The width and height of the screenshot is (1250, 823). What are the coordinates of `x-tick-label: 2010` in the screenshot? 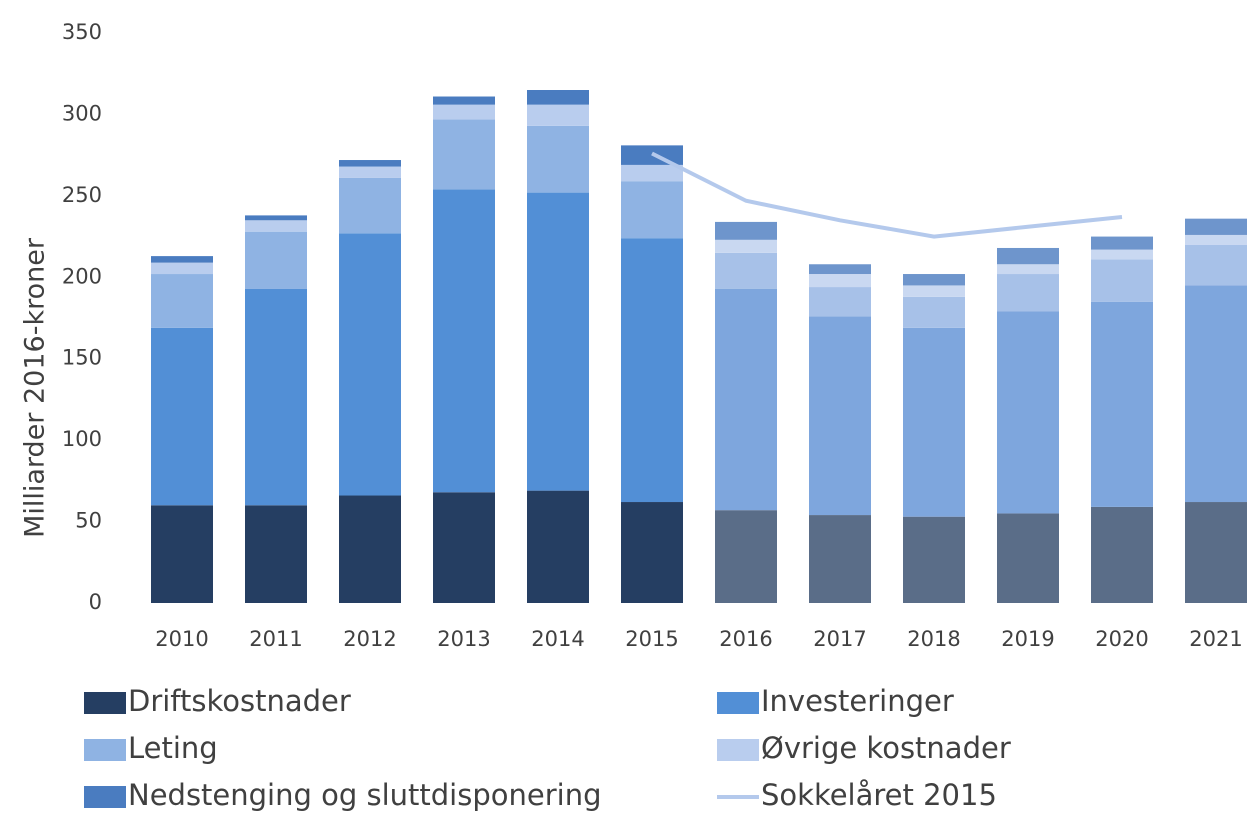 It's located at (181, 639).